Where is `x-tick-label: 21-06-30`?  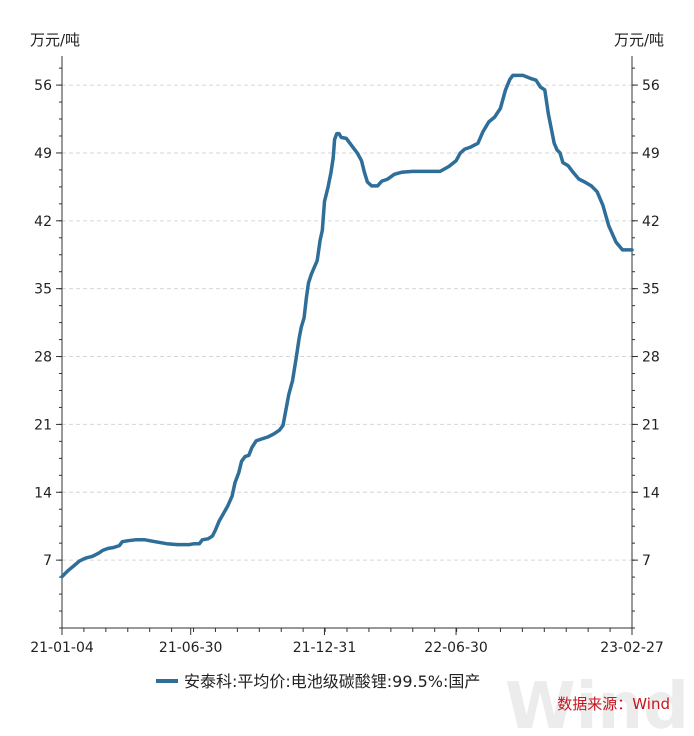
x-tick-label: 21-06-30 is located at coordinates (191, 648).